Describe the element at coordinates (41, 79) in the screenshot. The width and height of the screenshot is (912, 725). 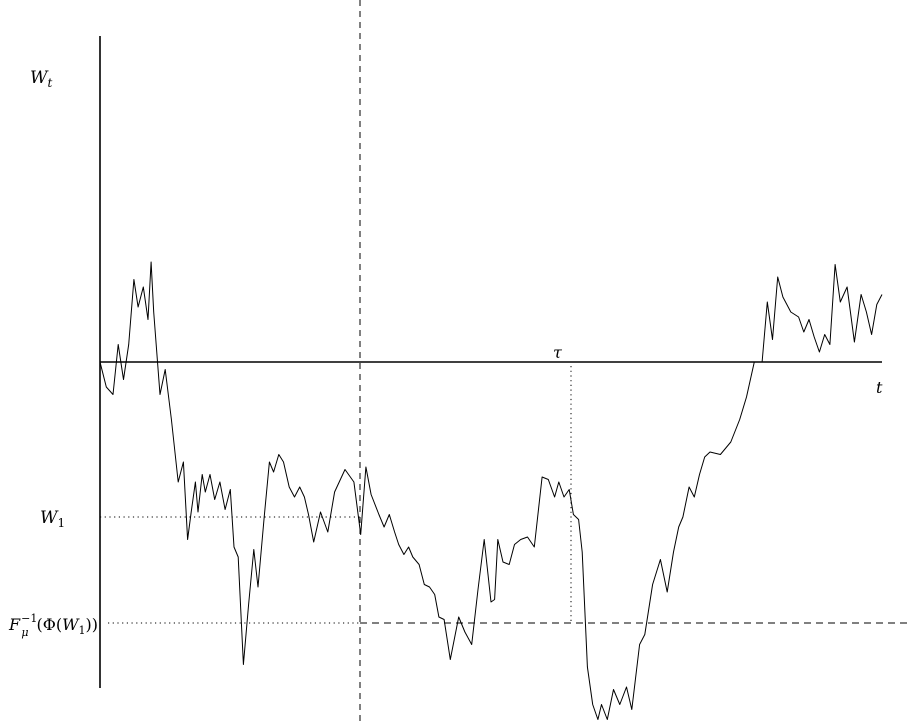
I see `y-axis-label: Wt` at that location.